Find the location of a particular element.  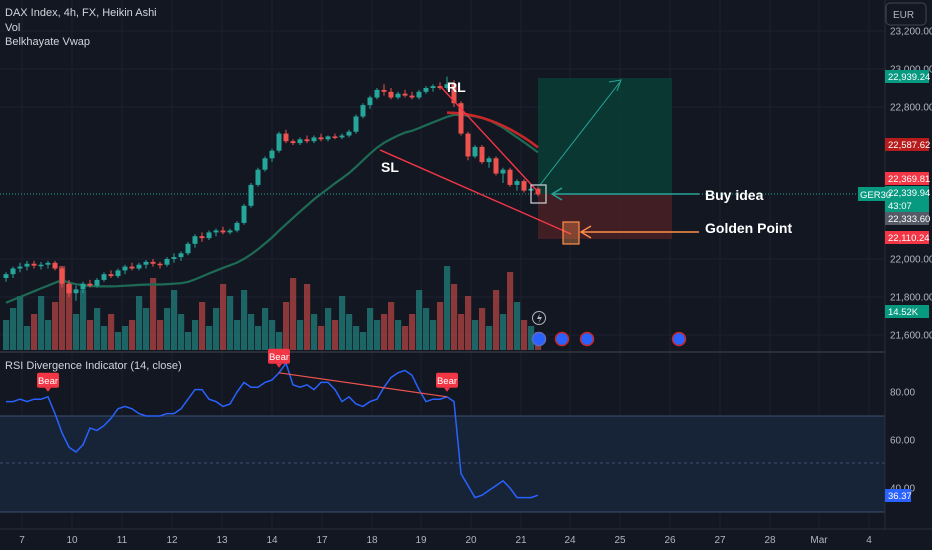

price-marker-label: 22,587.62 is located at coordinates (909, 145).